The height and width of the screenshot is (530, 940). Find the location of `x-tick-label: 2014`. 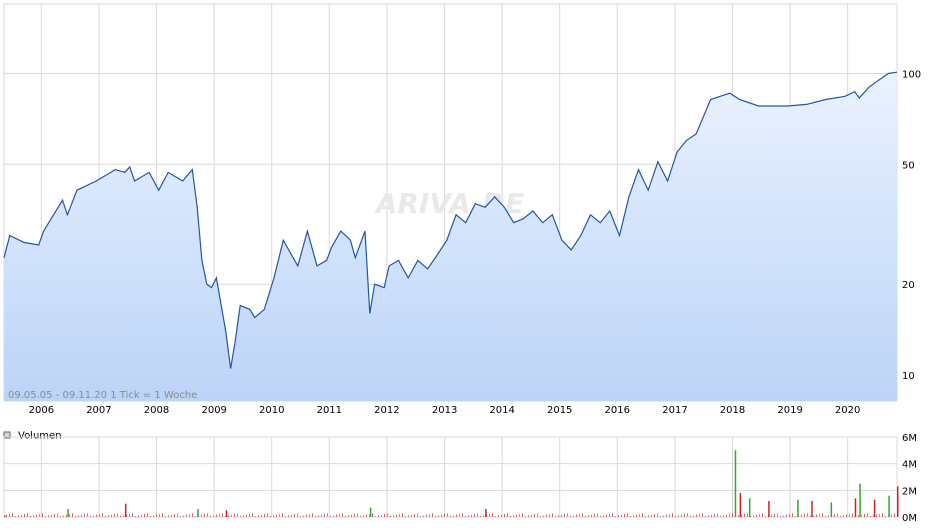

x-tick-label: 2014 is located at coordinates (501, 410).